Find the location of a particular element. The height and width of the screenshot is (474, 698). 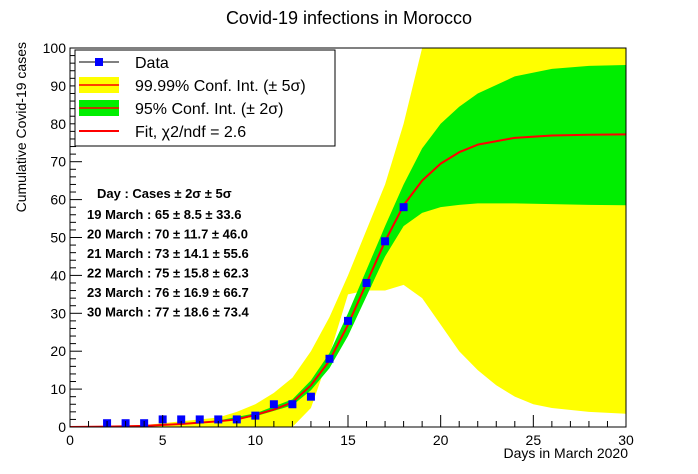

x-tick-label: 30 is located at coordinates (626, 440).